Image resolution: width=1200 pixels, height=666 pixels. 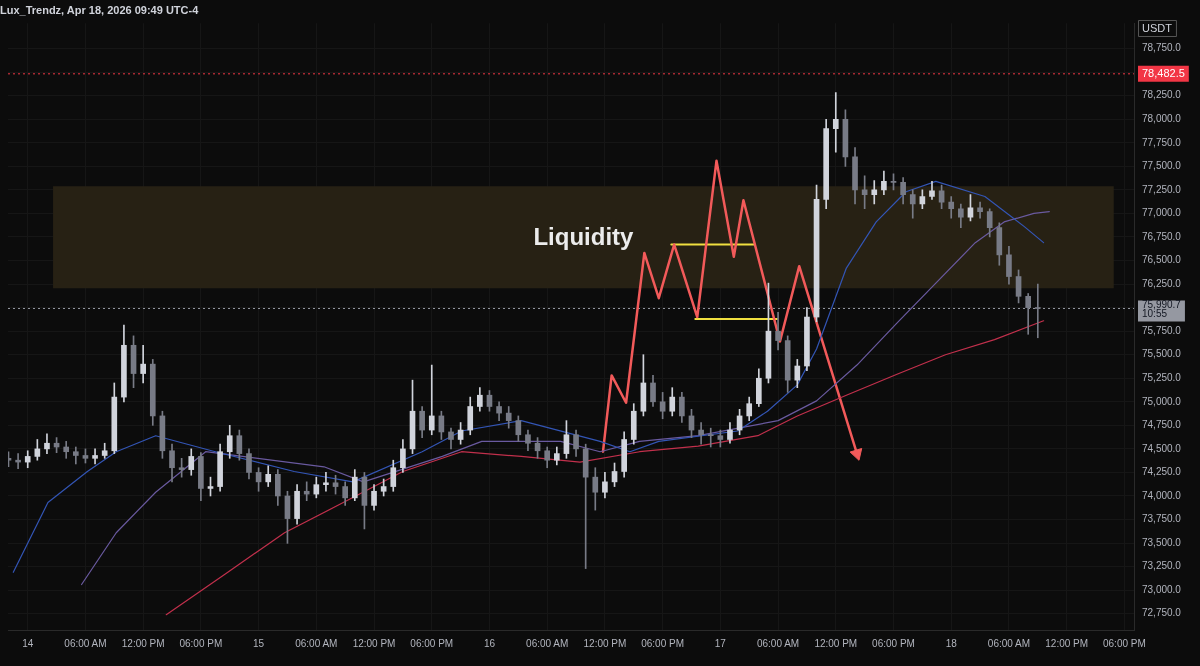 I want to click on band-label: Liquidity, so click(x=584, y=236).